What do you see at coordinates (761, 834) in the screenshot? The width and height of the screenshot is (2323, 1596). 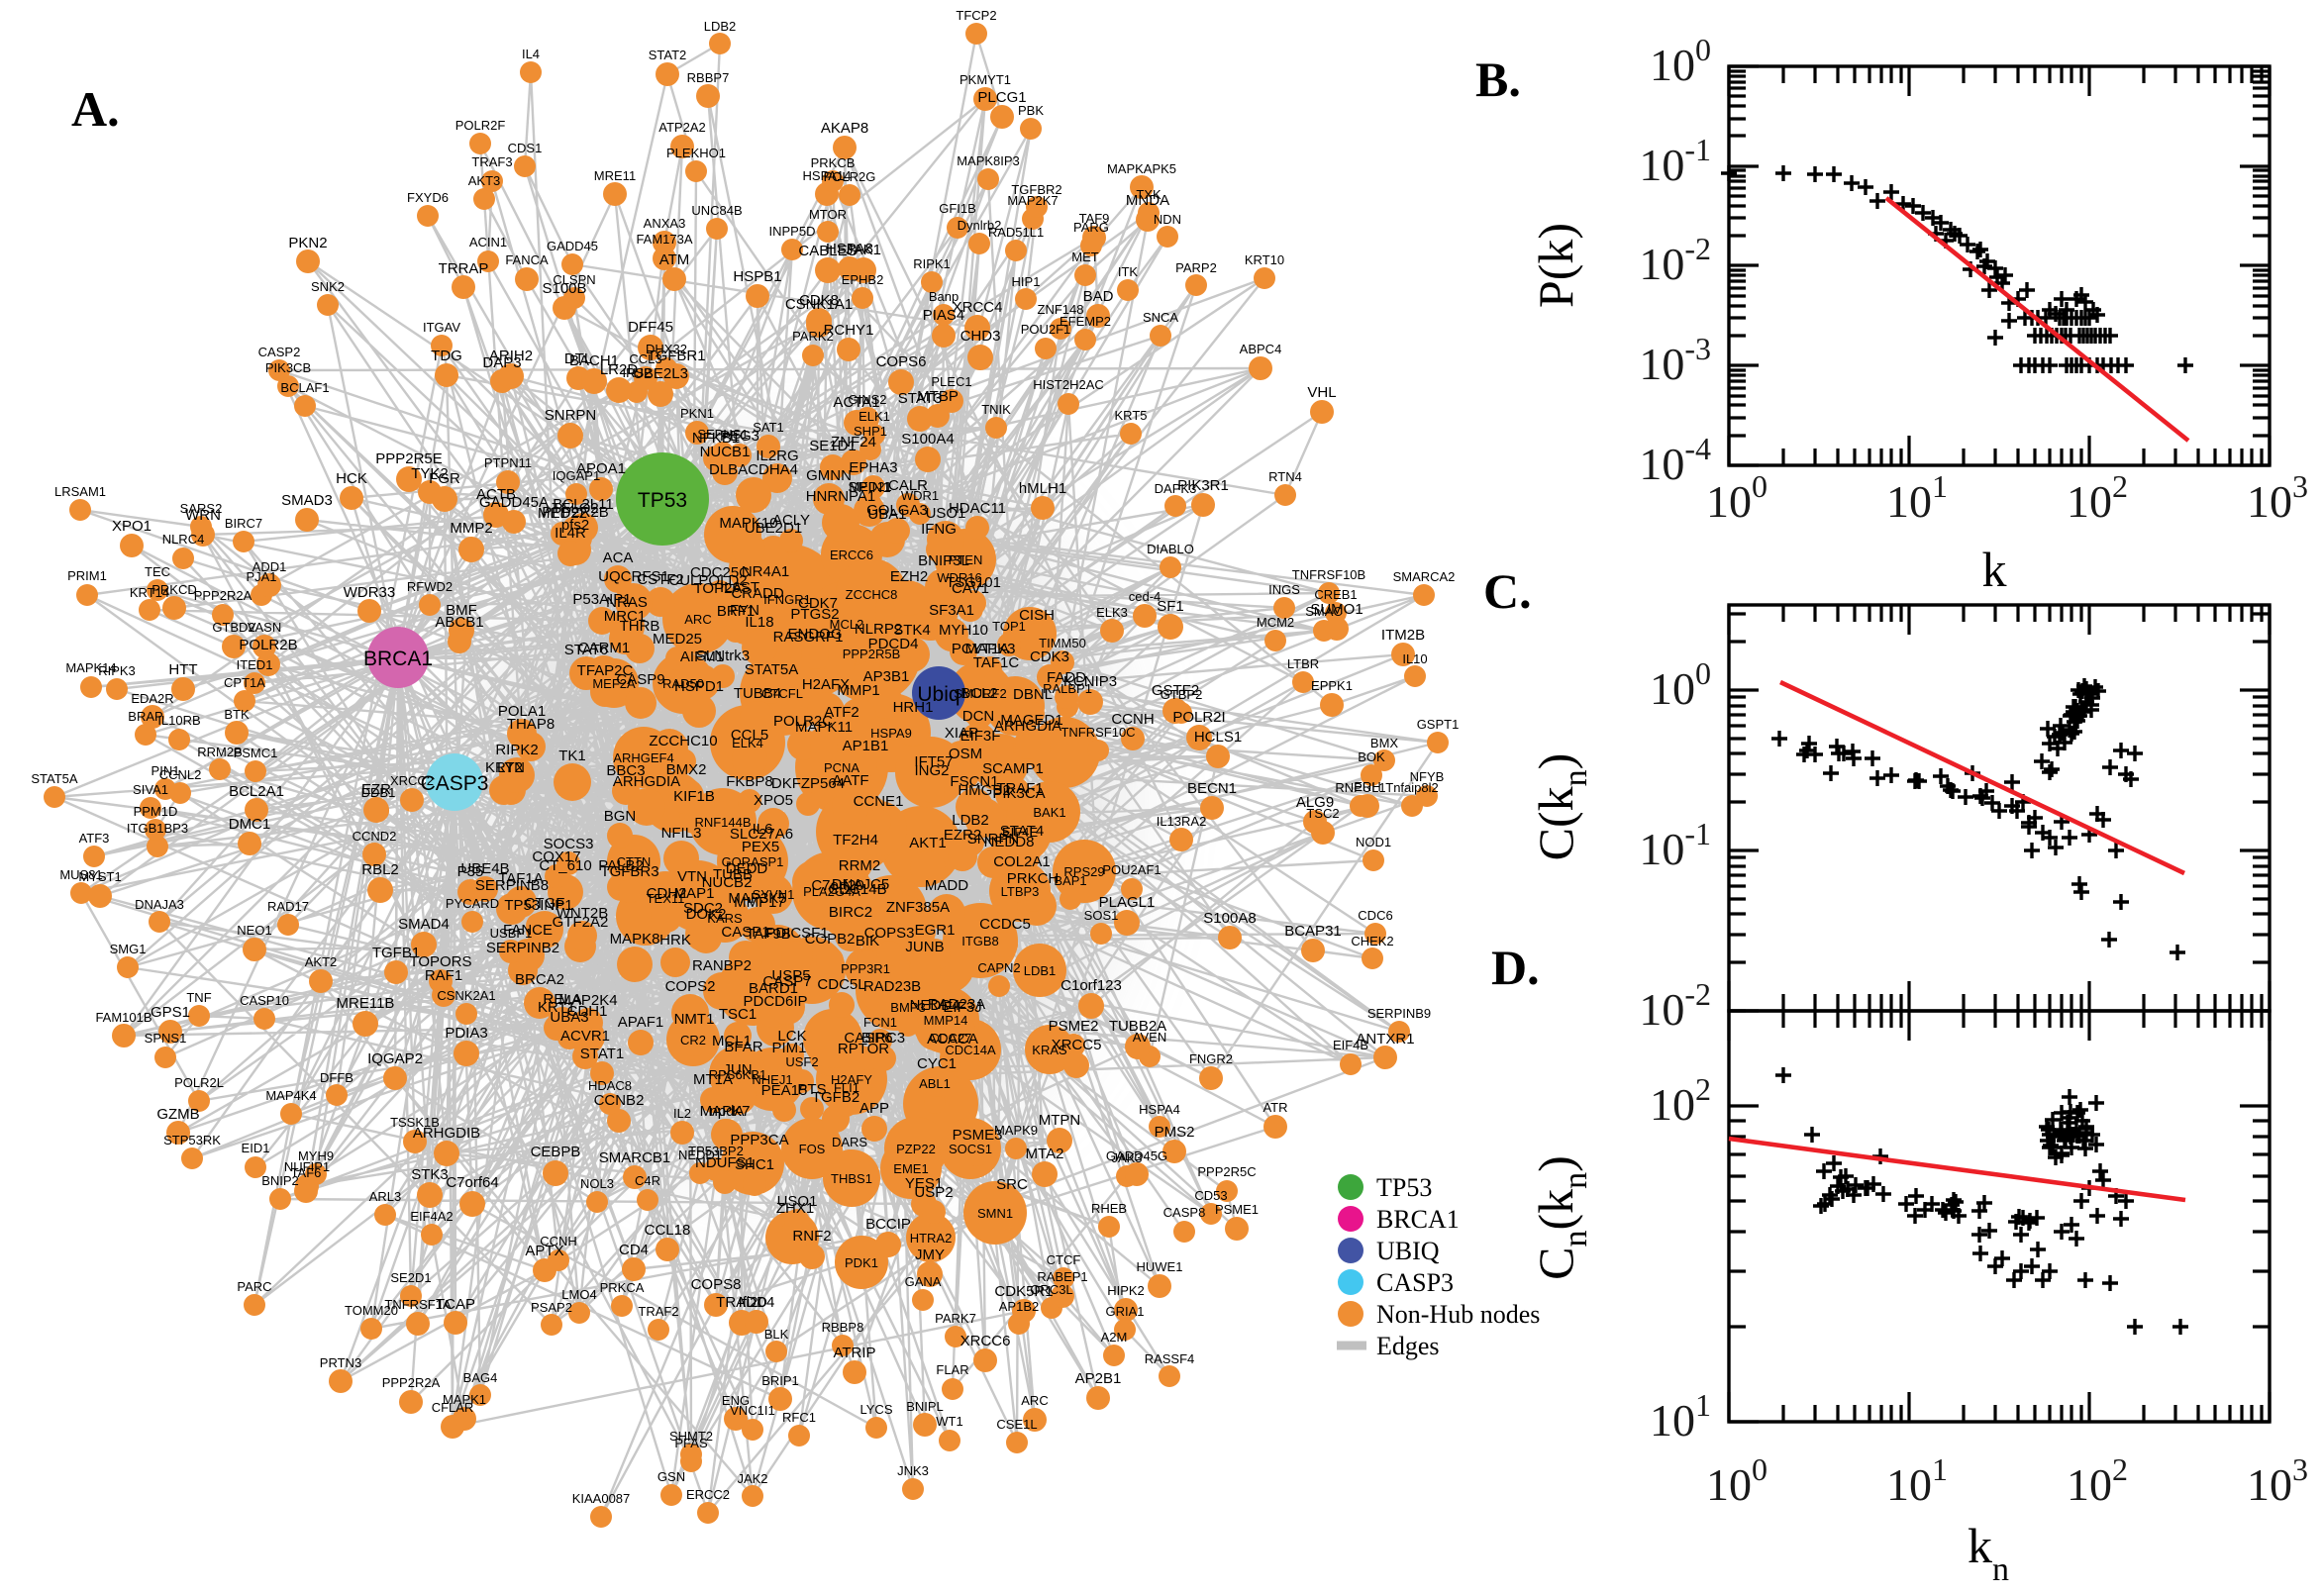 I see `svg-text: SLC27A6` at bounding box center [761, 834].